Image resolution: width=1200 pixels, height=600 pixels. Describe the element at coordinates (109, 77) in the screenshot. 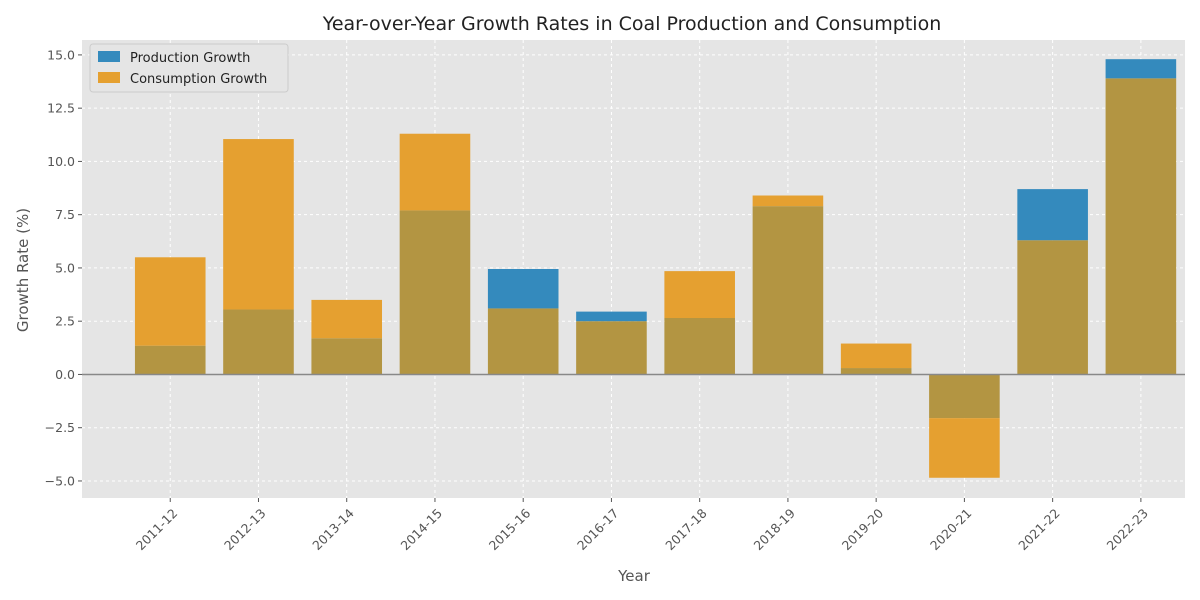

I see `legend-swatch-consumption` at that location.